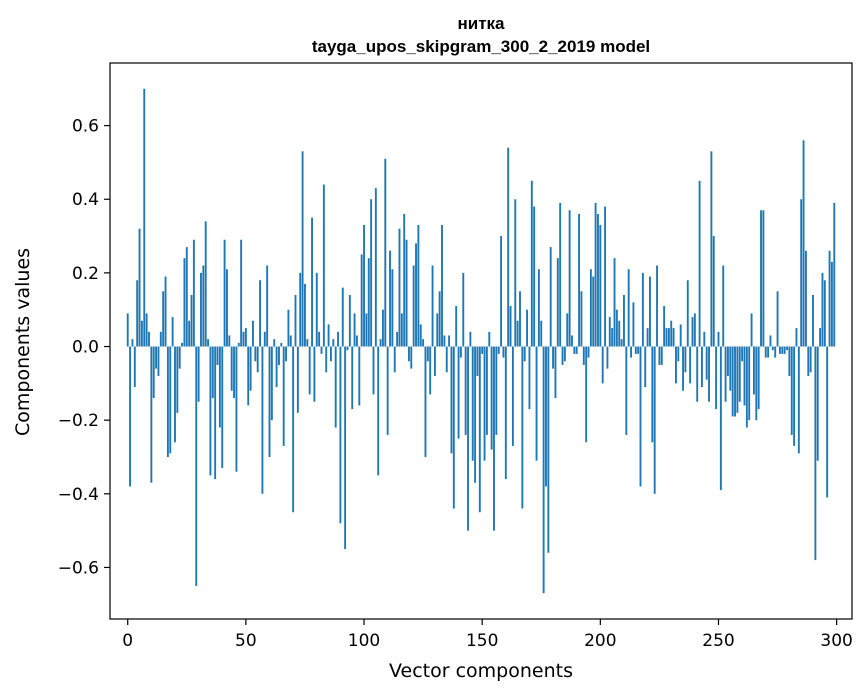 The height and width of the screenshot is (696, 867). I want to click on x-tick-label: 300, so click(836, 641).